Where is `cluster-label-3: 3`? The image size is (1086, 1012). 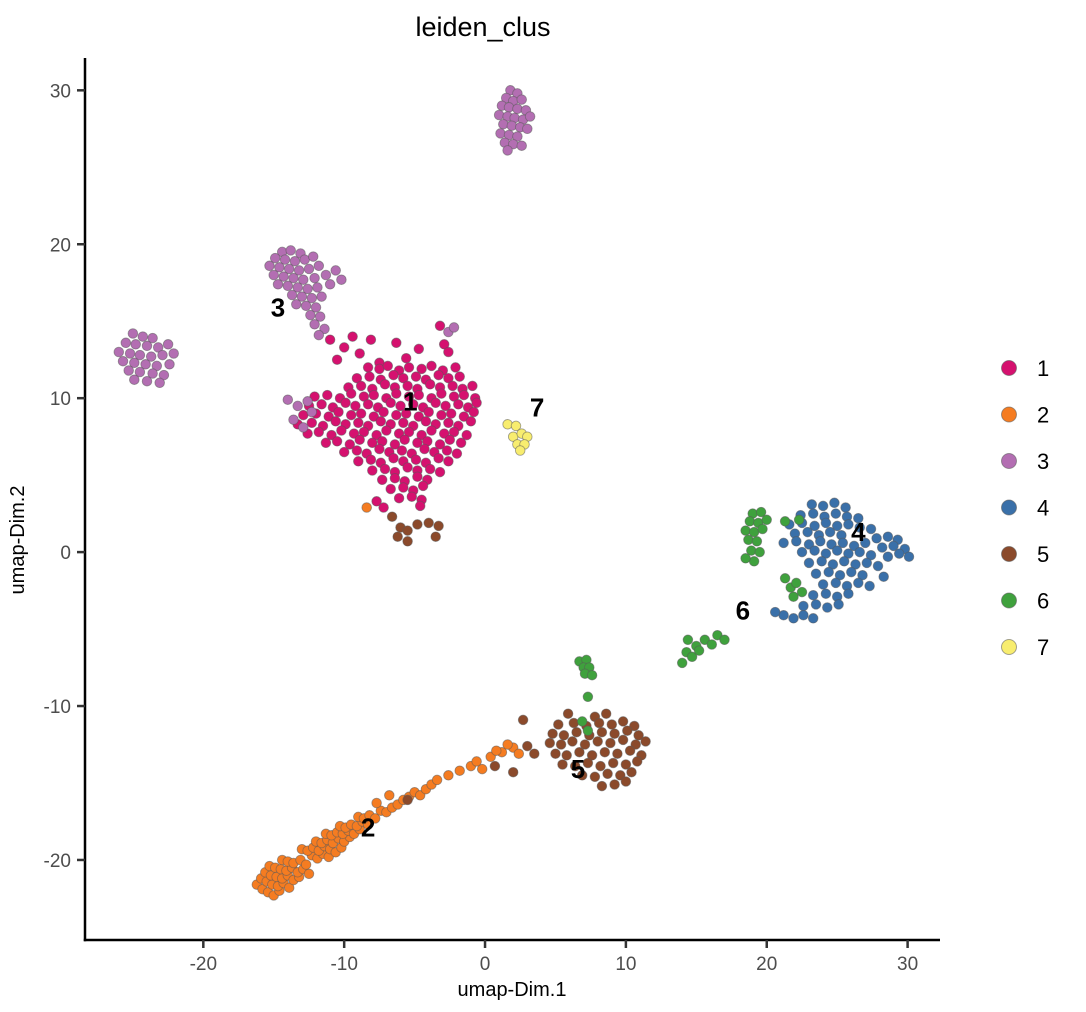
cluster-label-3: 3 is located at coordinates (278, 307).